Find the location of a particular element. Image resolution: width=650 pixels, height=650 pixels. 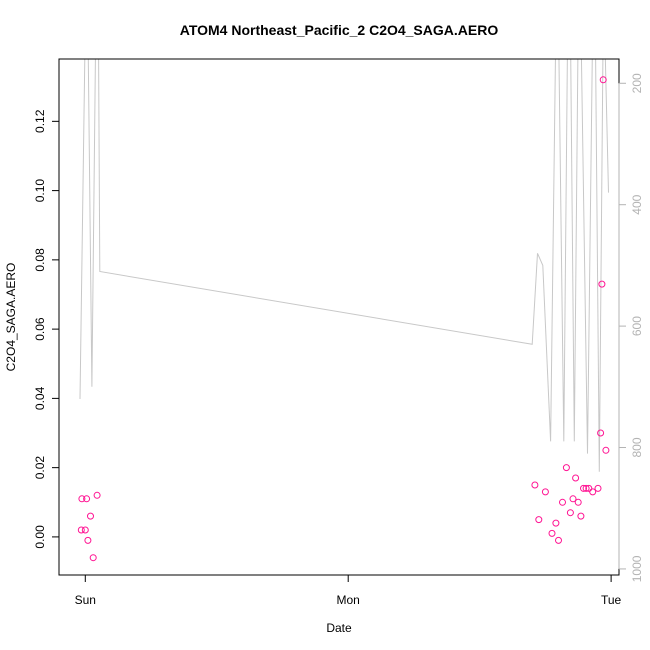

y2-tick-label: 800 is located at coordinates (637, 447).